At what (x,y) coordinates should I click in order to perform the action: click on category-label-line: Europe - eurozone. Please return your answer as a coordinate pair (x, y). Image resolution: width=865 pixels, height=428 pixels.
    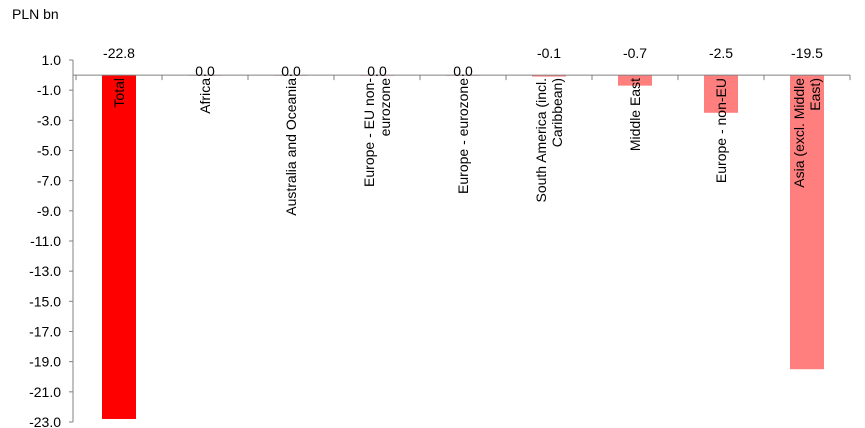
    Looking at the image, I should click on (463, 136).